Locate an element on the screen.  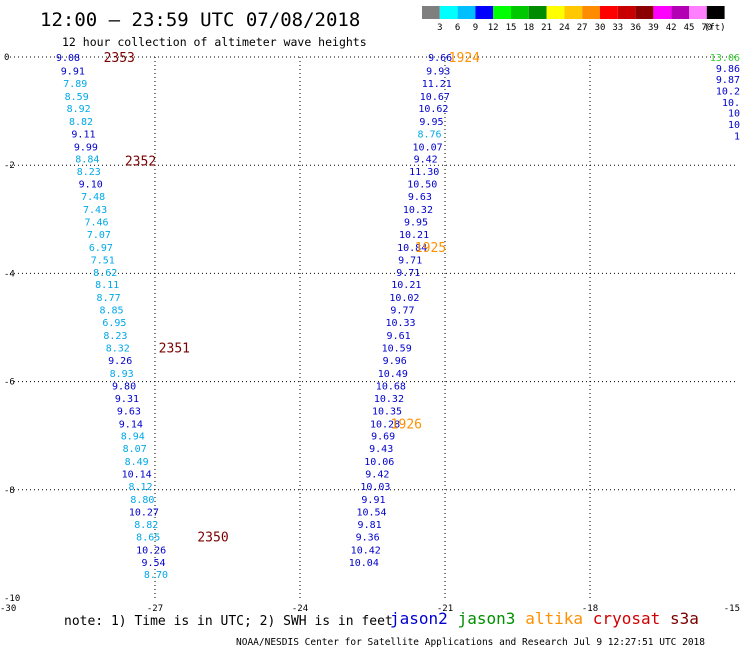
y-tick-label: -4 is located at coordinates (9, 274).